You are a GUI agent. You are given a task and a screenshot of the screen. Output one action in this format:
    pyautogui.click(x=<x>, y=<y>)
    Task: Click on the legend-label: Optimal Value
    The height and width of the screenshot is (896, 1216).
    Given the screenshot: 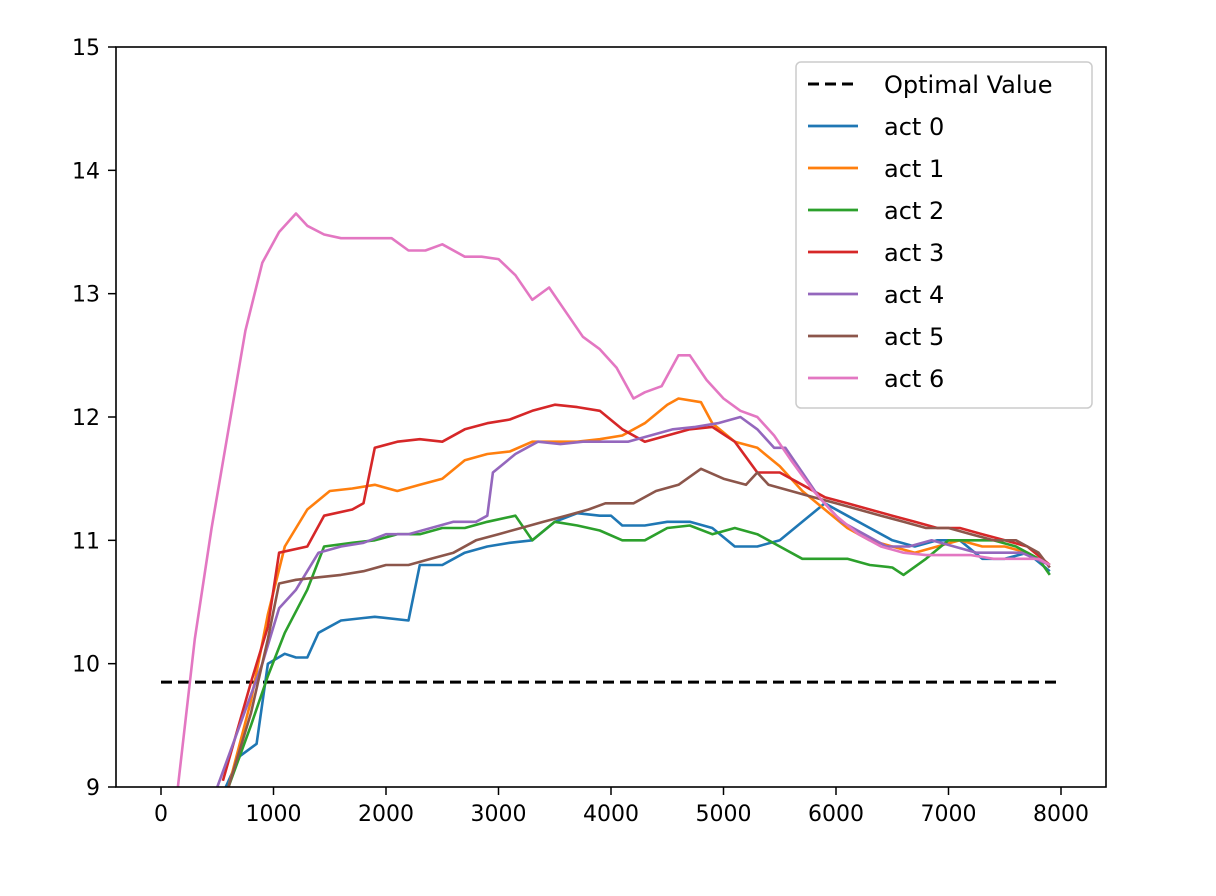 What is the action you would take?
    pyautogui.click(x=968, y=85)
    